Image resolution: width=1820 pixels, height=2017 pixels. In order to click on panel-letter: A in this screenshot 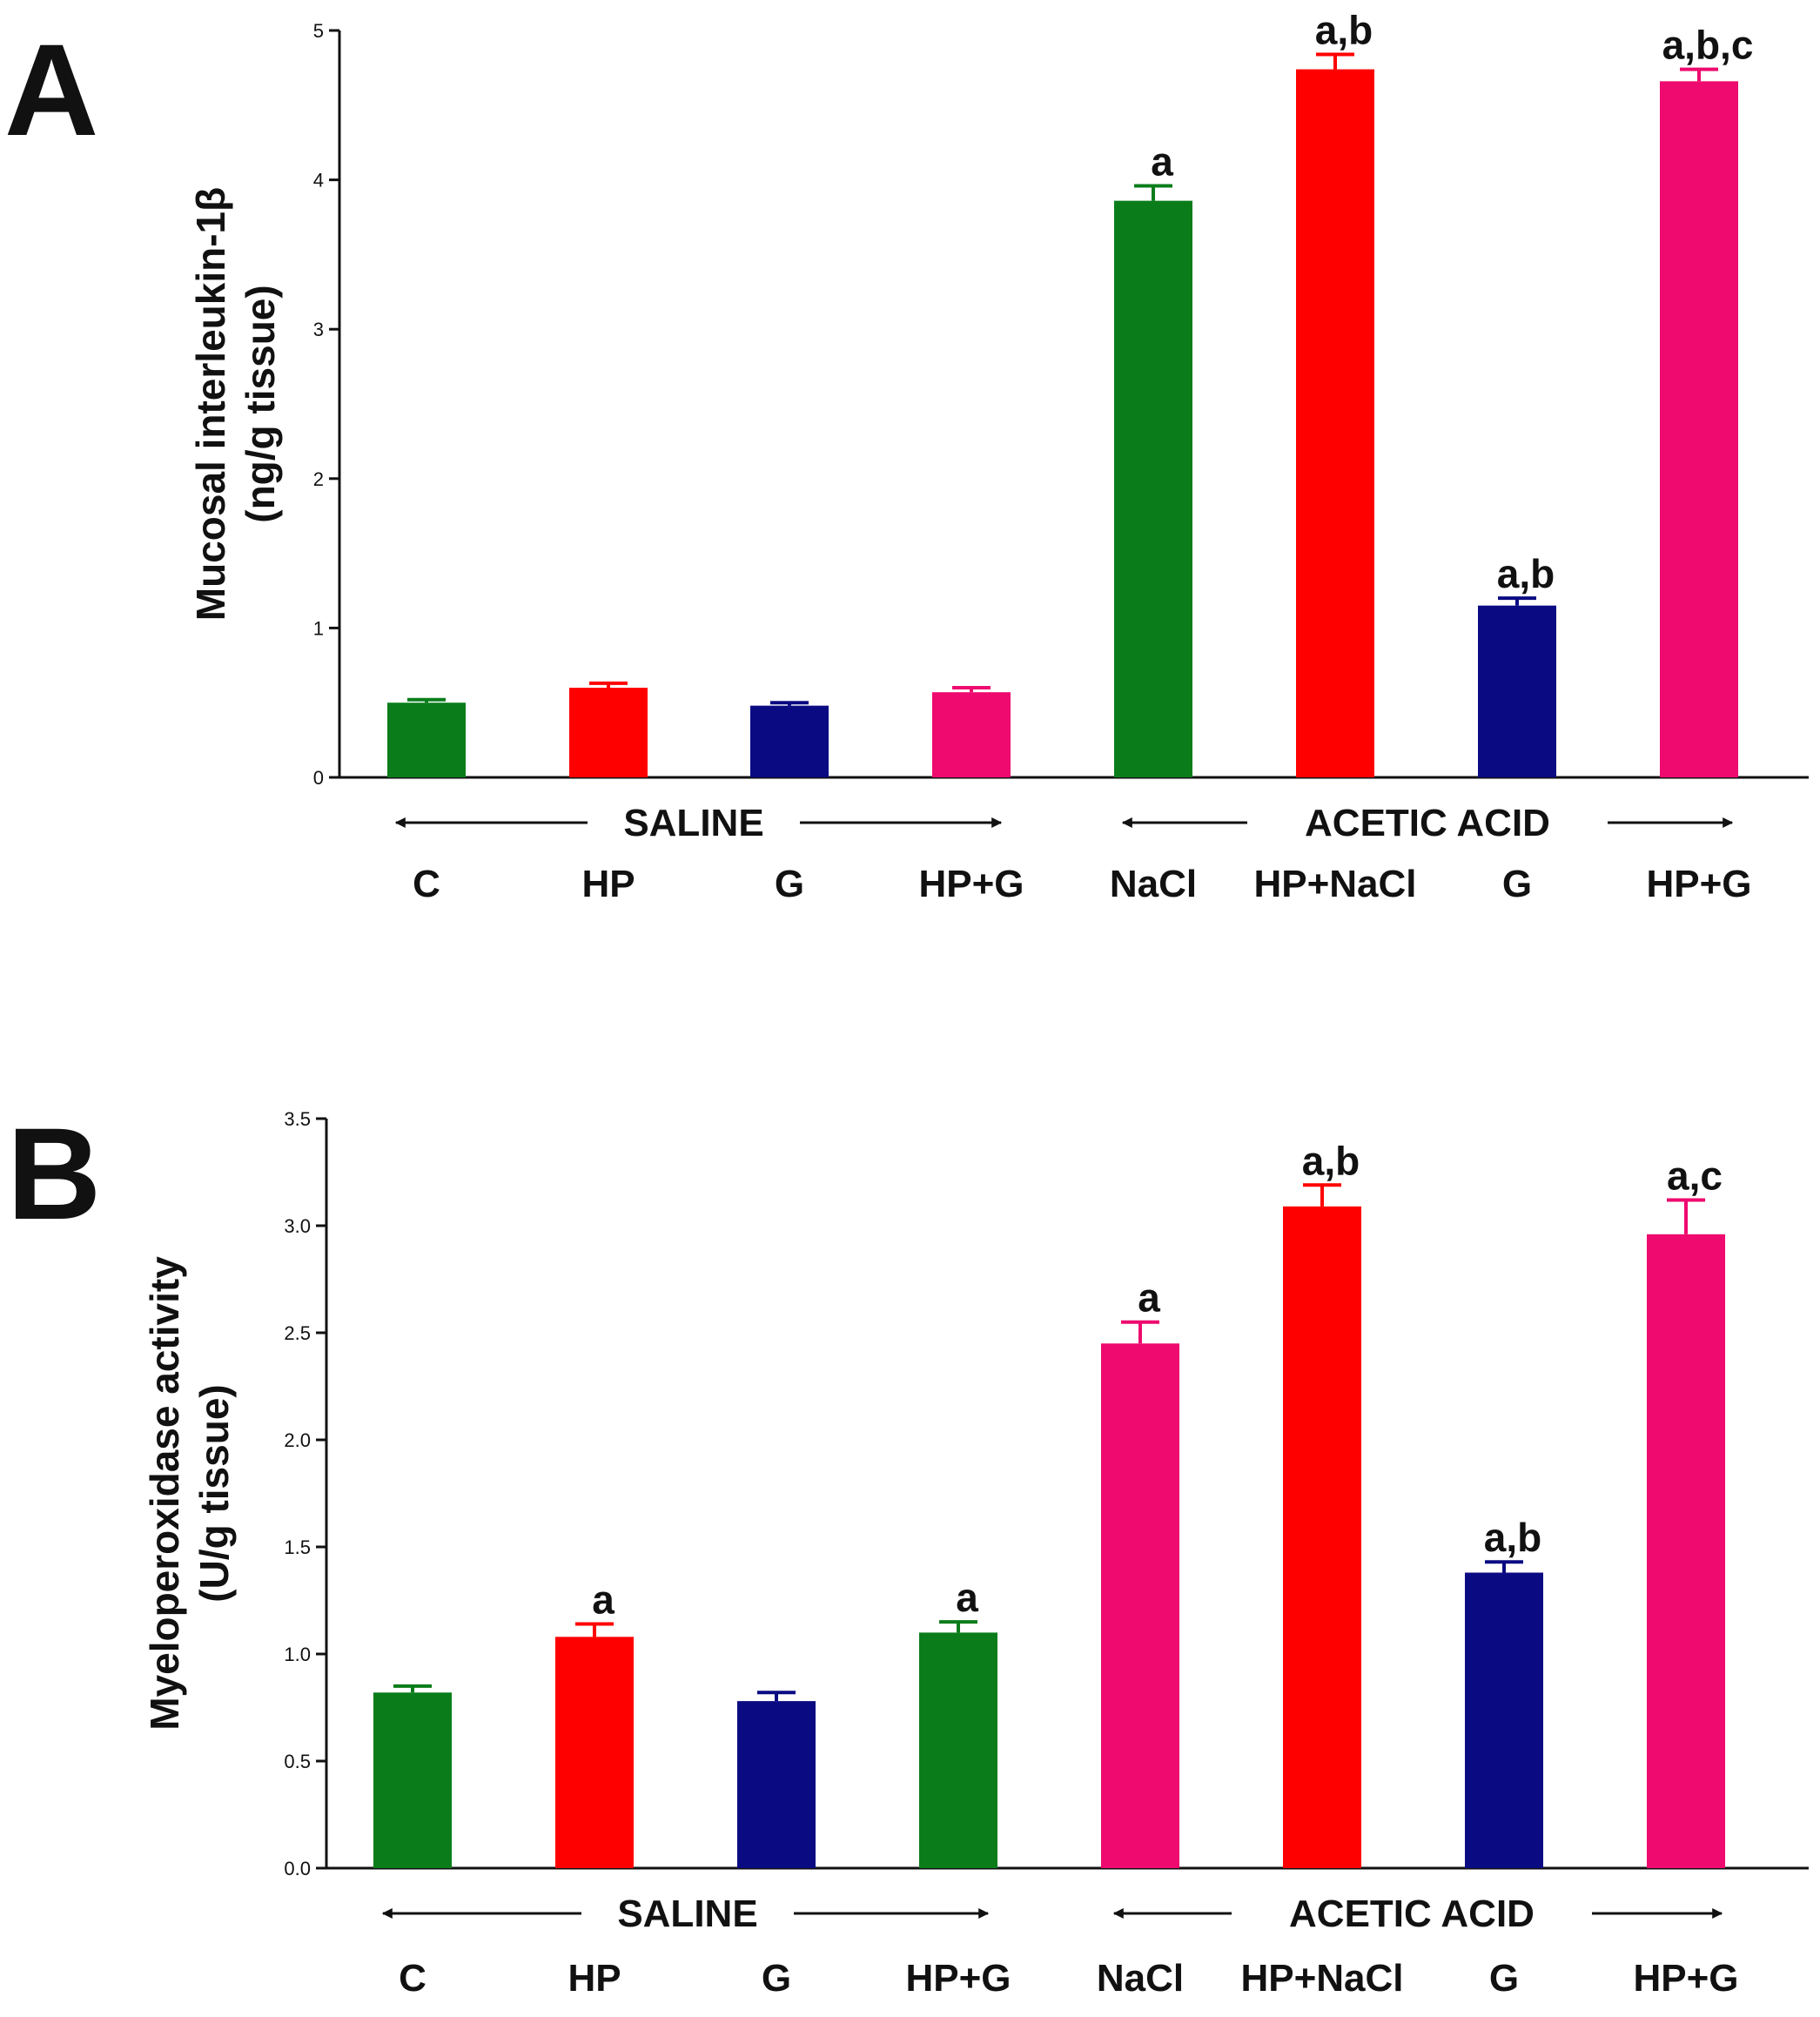, I will do `click(51, 90)`.